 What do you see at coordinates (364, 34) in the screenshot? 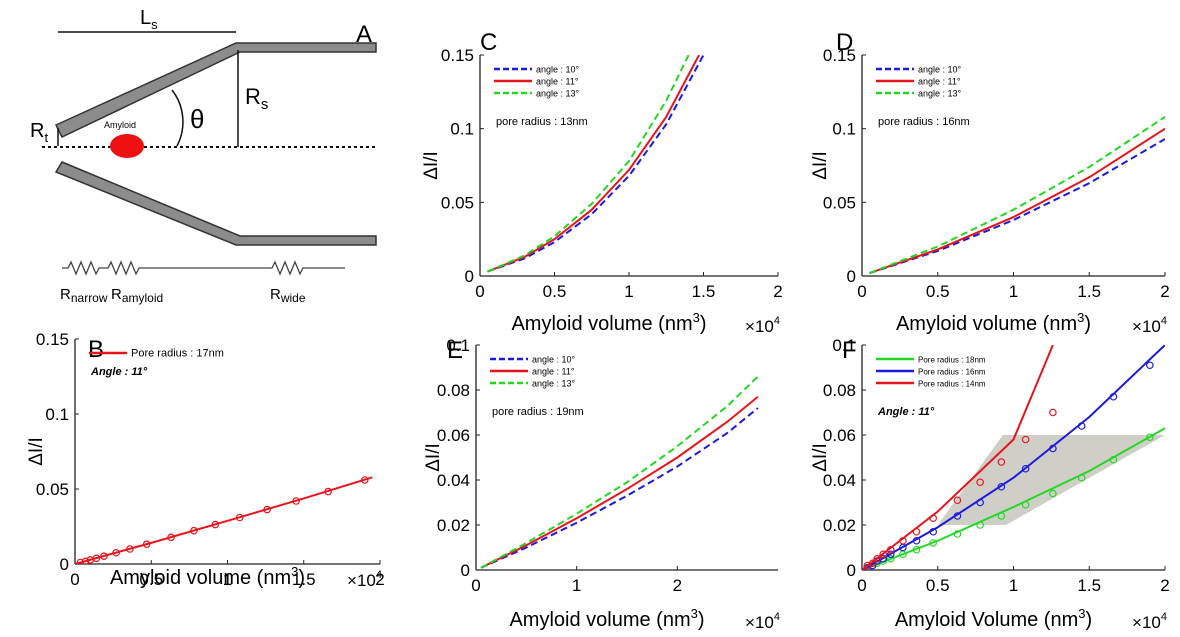
I see `panel-label-a: A` at bounding box center [364, 34].